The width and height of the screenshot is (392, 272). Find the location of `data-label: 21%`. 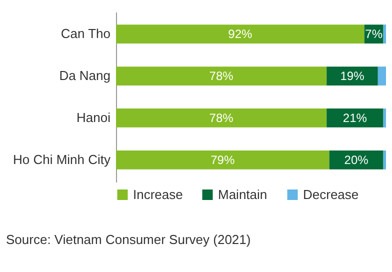

data-label: 21% is located at coordinates (355, 117).